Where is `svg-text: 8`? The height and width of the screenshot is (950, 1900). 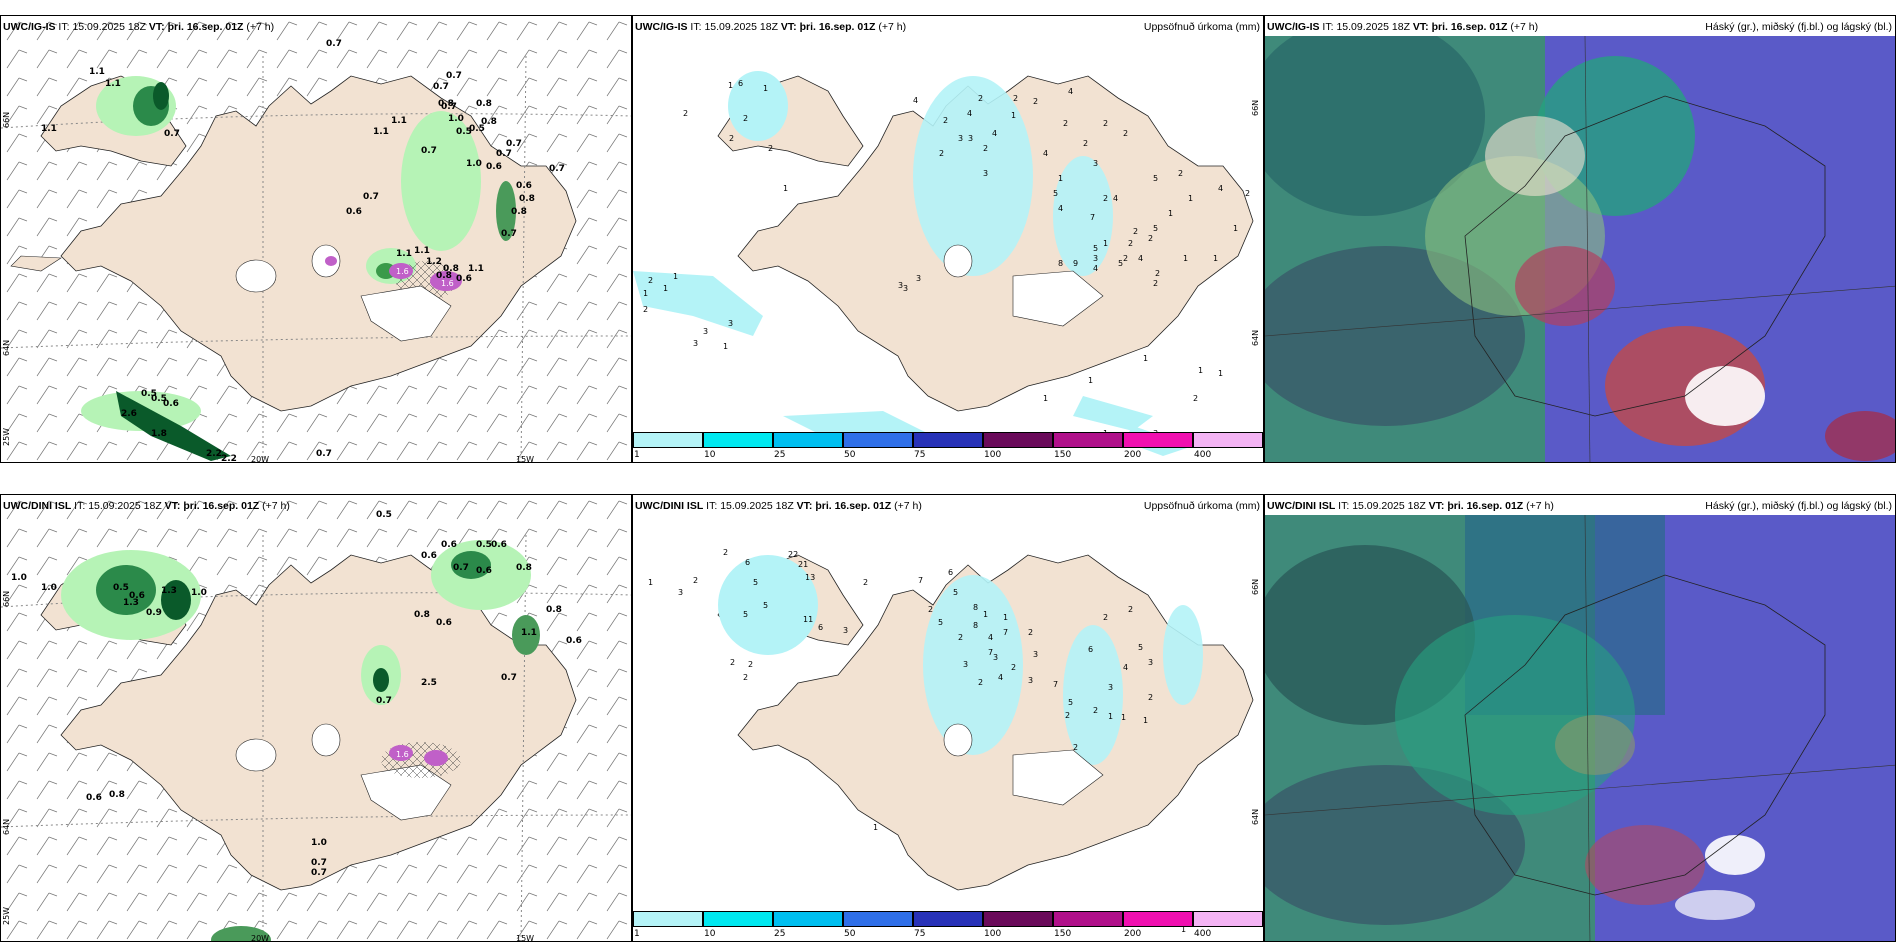 svg-text: 8 is located at coordinates (975, 607).